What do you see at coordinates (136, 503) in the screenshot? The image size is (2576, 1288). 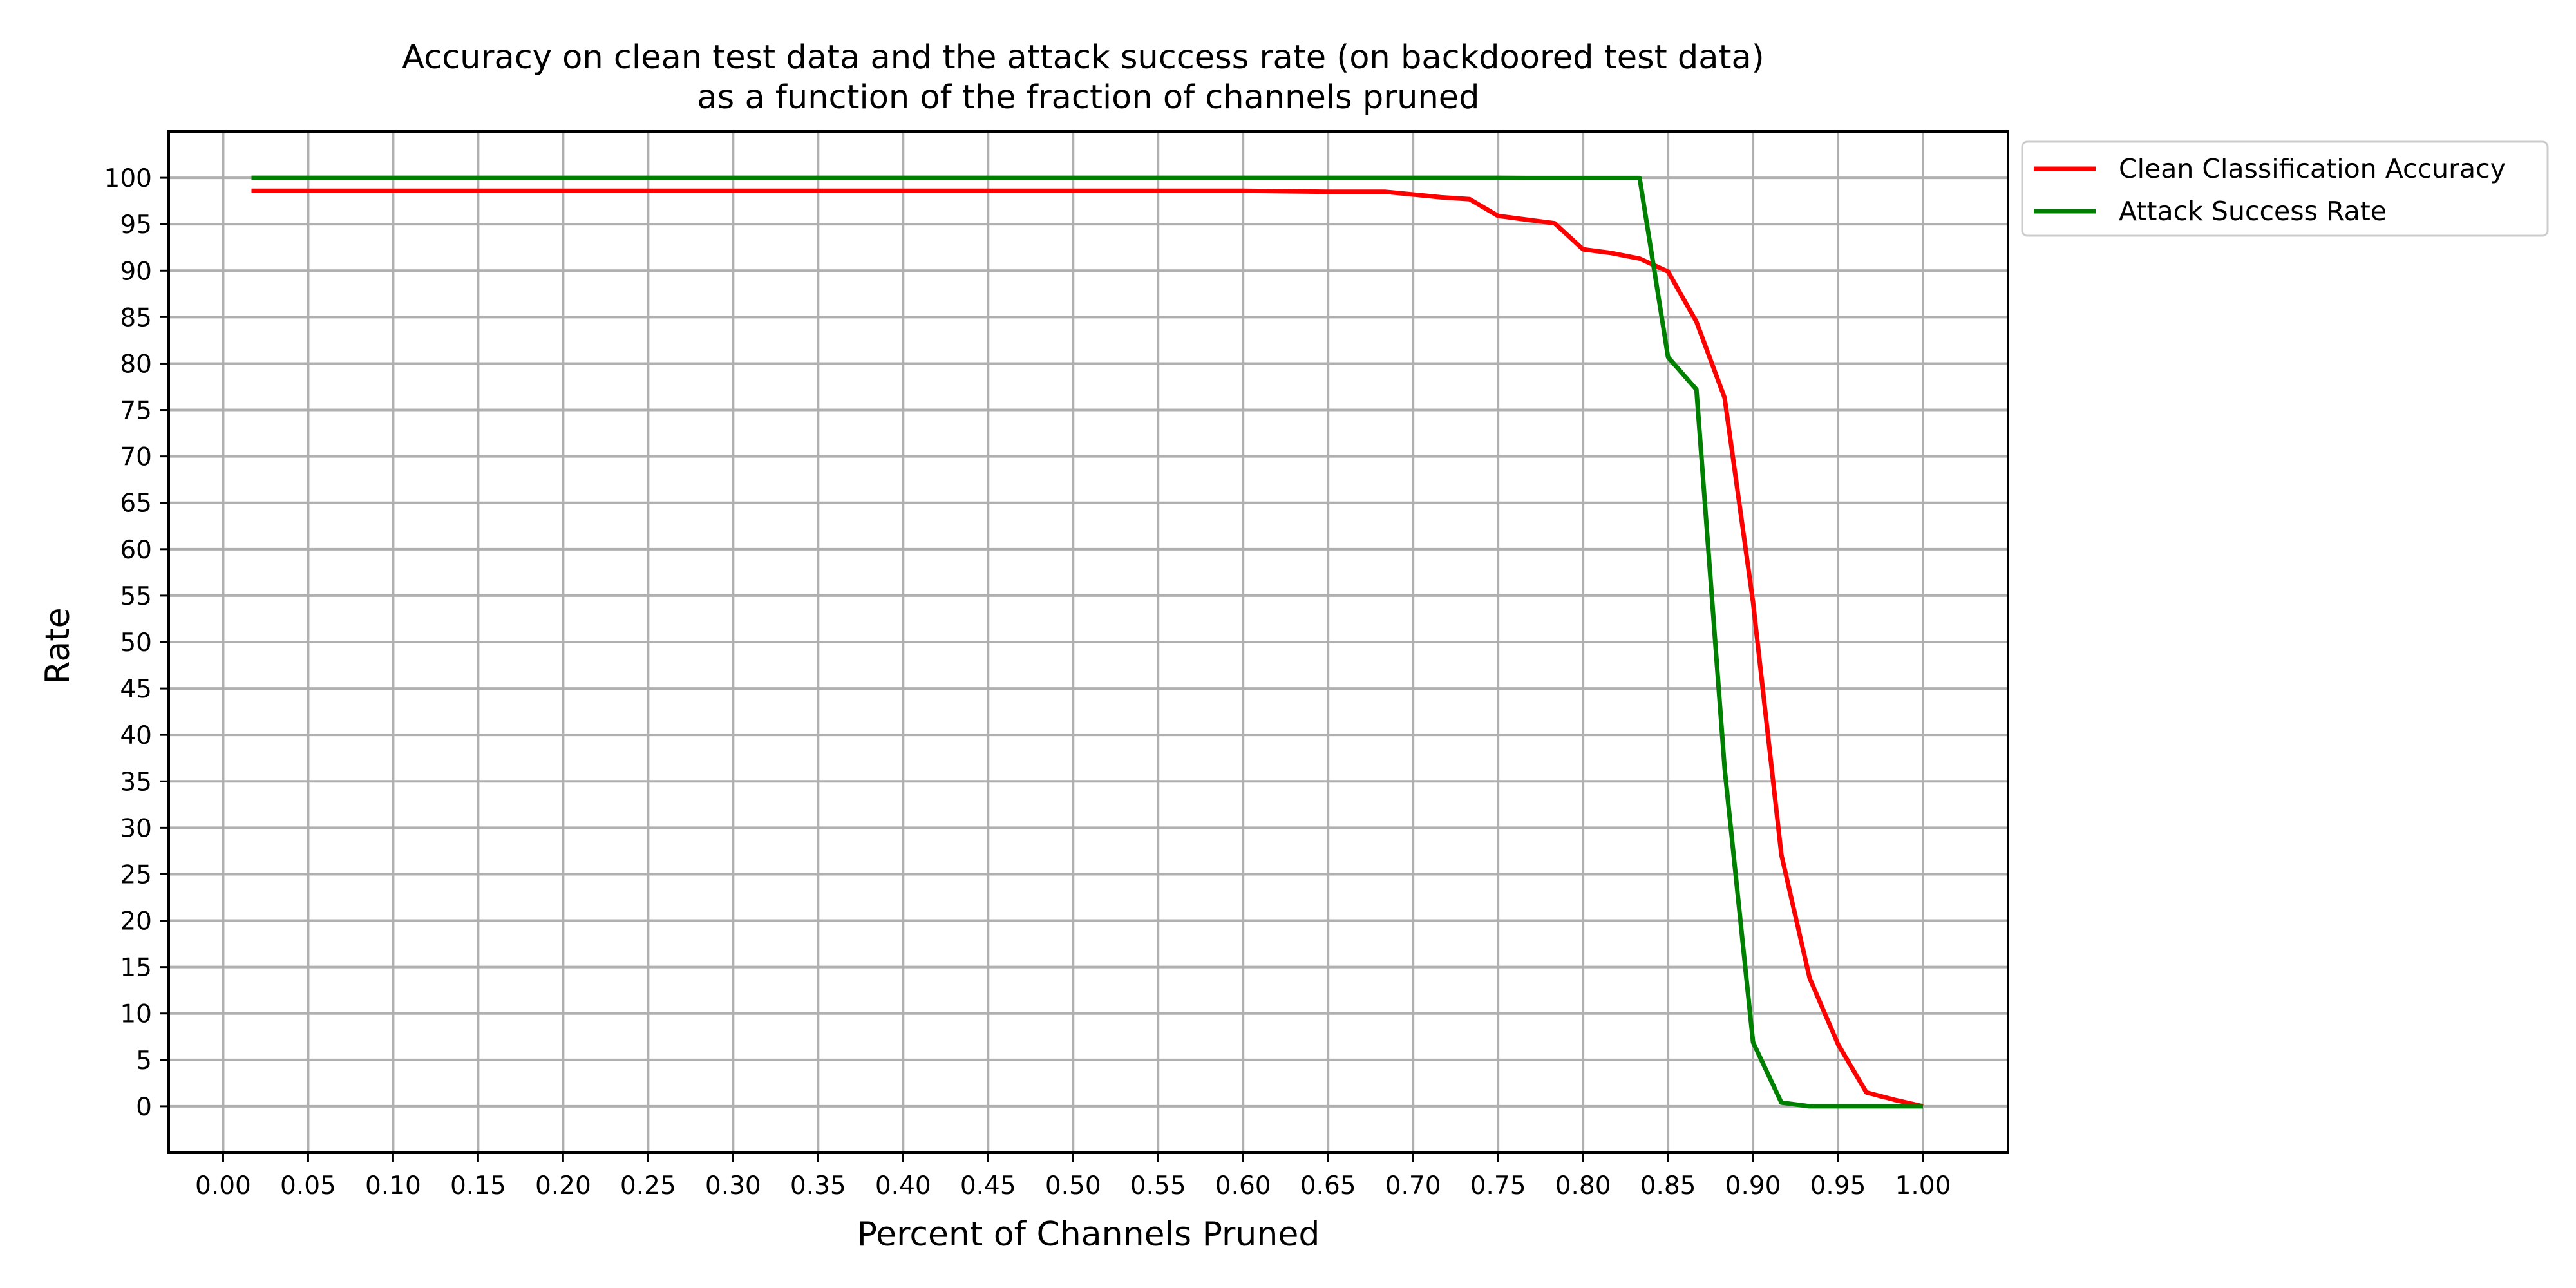 I see `y-tick-label: 65` at bounding box center [136, 503].